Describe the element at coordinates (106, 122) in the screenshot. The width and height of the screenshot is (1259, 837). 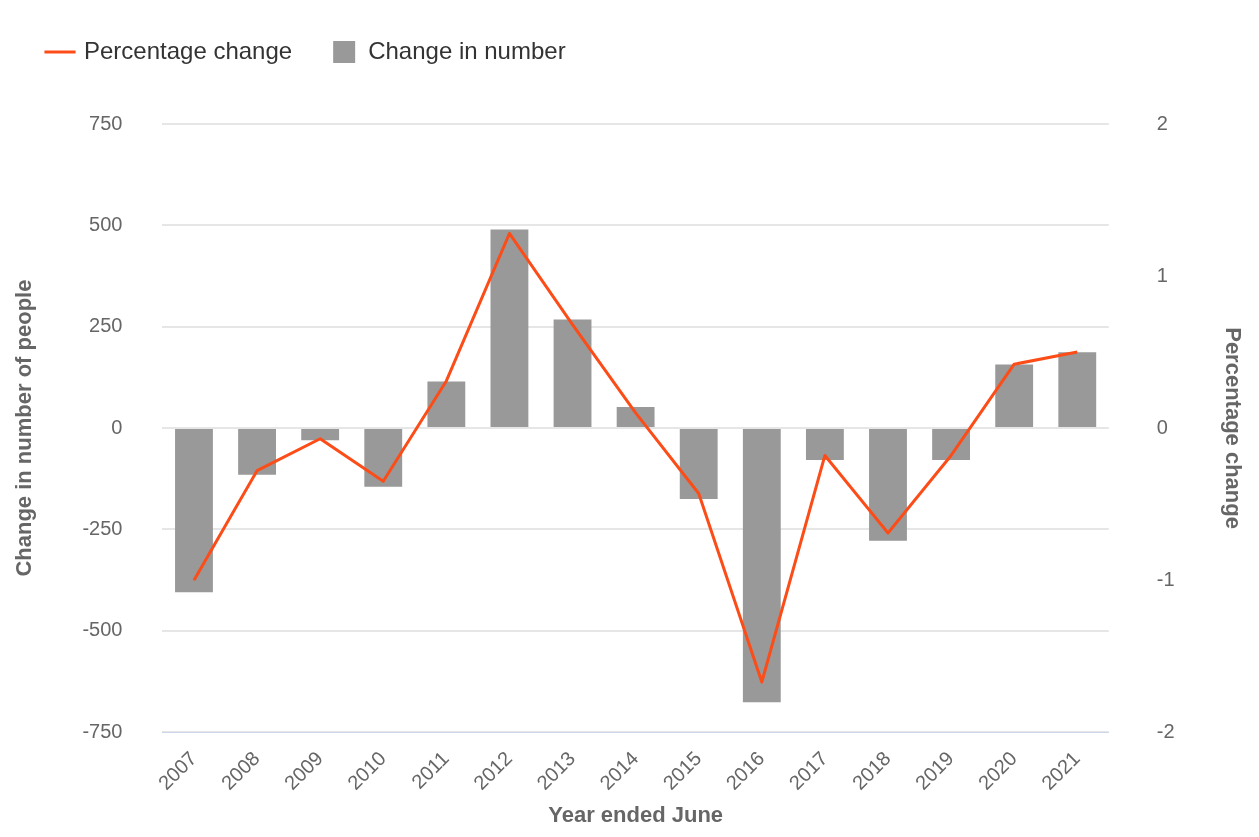
I see `y-tick-label: 750` at that location.